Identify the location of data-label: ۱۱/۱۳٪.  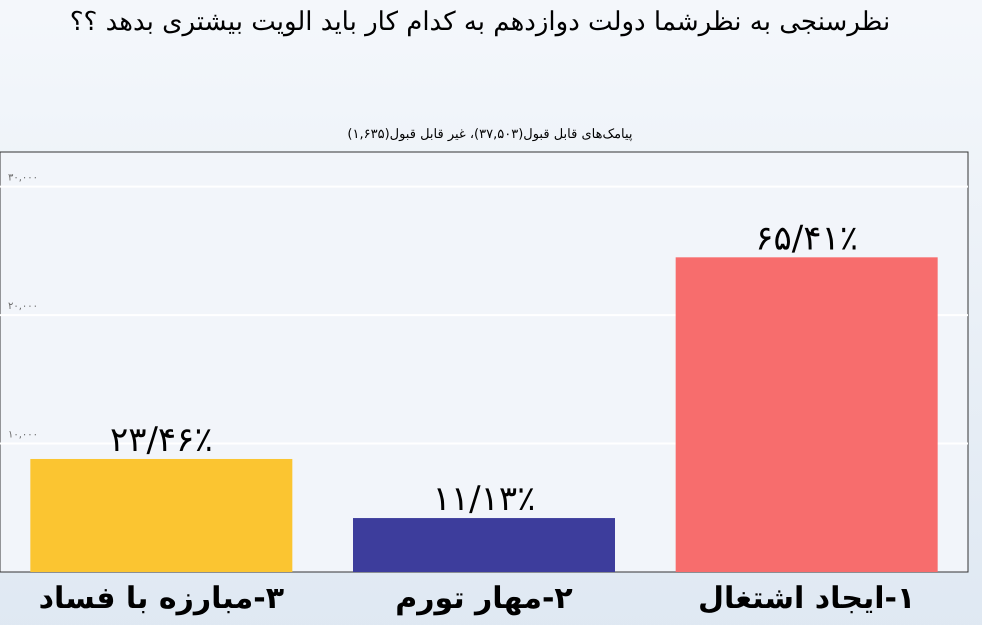
(484, 499).